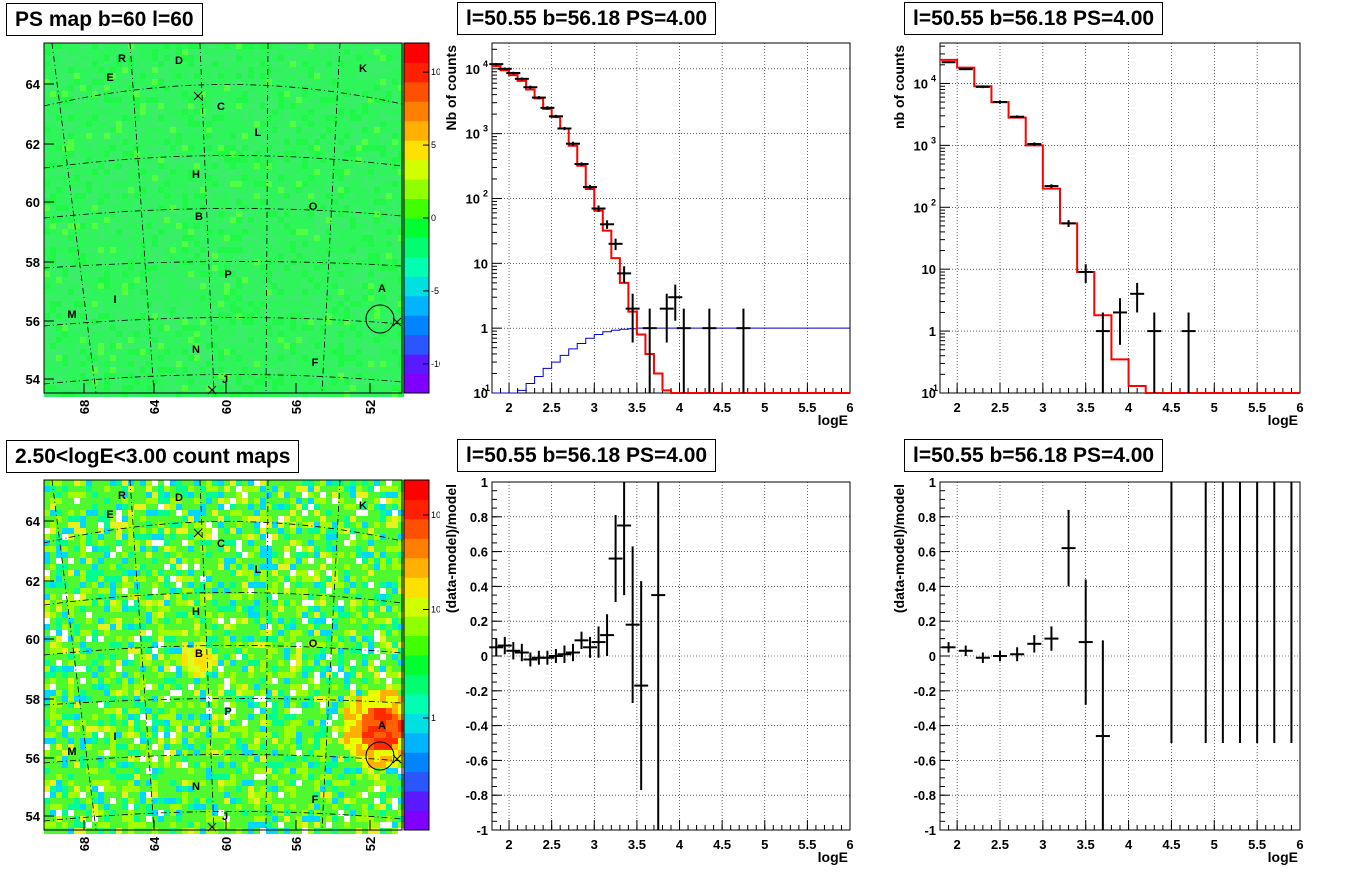 The image size is (1348, 880). I want to click on colorbar-tick-label: 5, so click(433, 145).